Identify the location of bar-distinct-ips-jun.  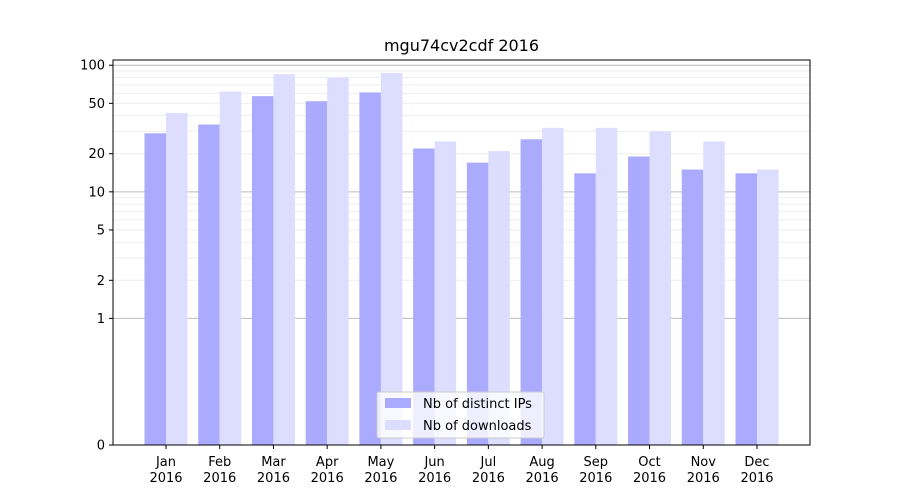
(424, 296).